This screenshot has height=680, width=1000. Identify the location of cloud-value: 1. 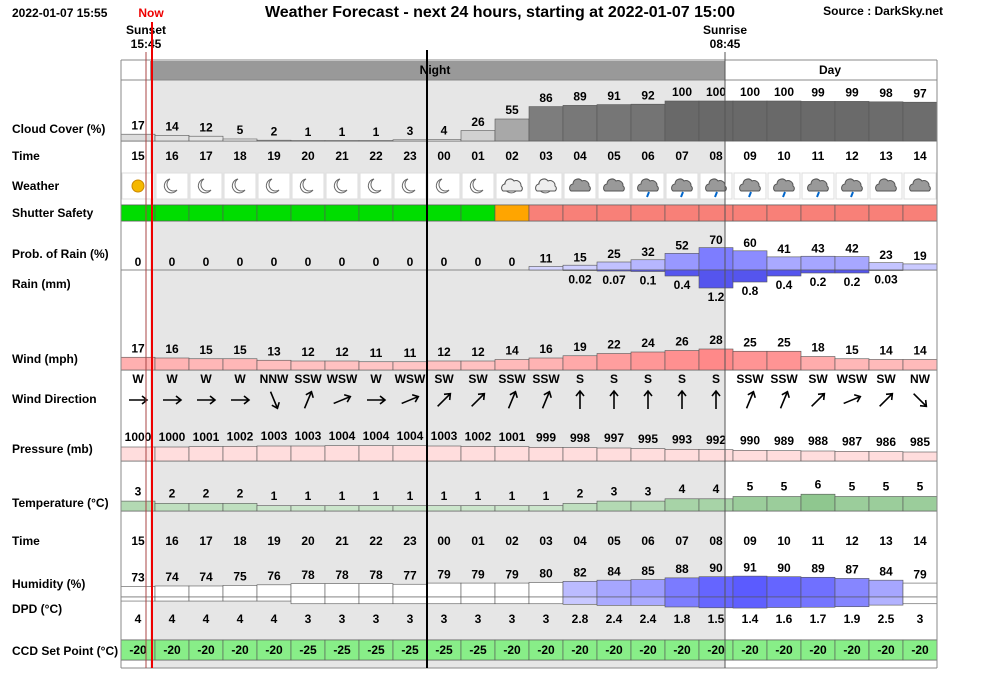
(376, 132).